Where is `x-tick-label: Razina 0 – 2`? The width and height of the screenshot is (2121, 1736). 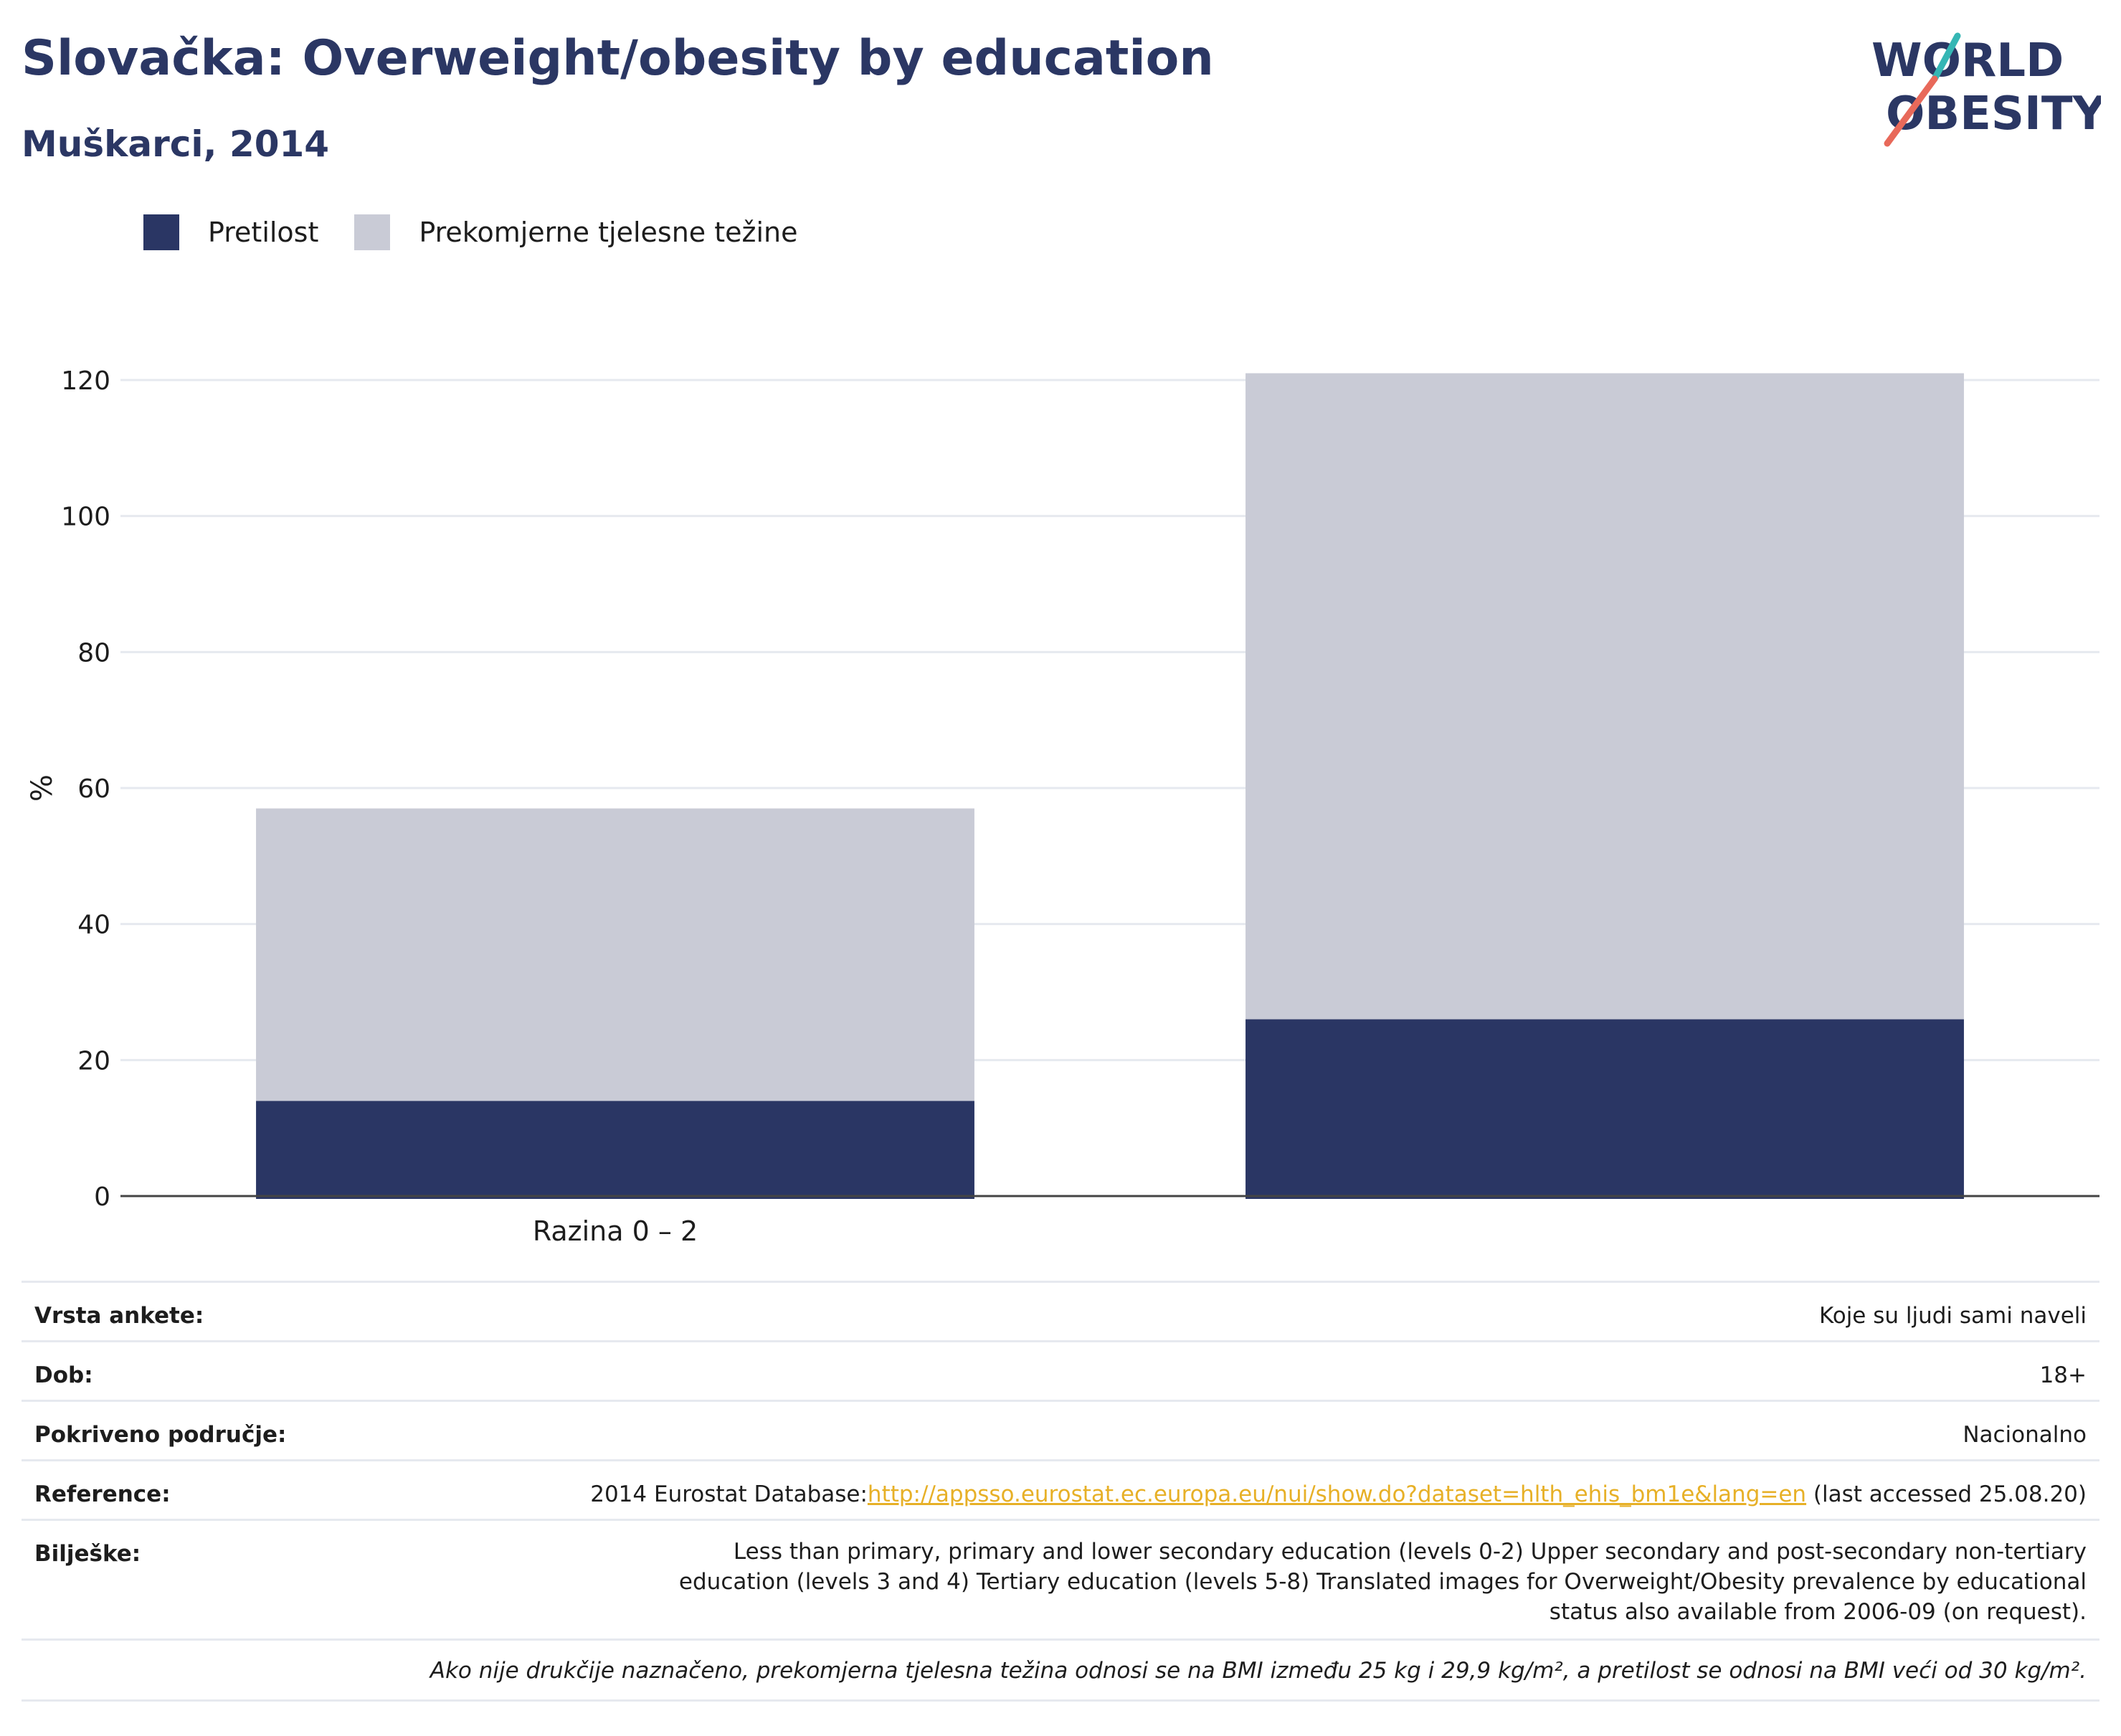 x-tick-label: Razina 0 – 2 is located at coordinates (615, 1231).